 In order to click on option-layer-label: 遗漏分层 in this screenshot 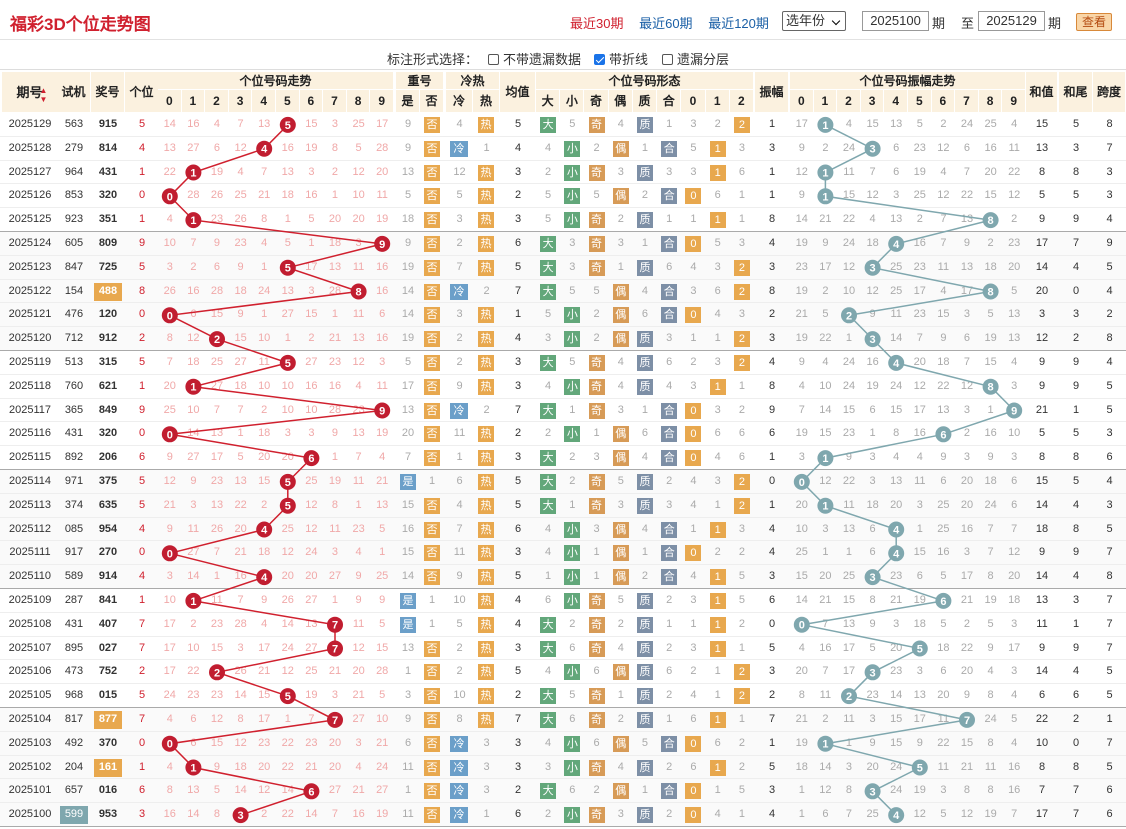, I will do `click(703, 59)`.